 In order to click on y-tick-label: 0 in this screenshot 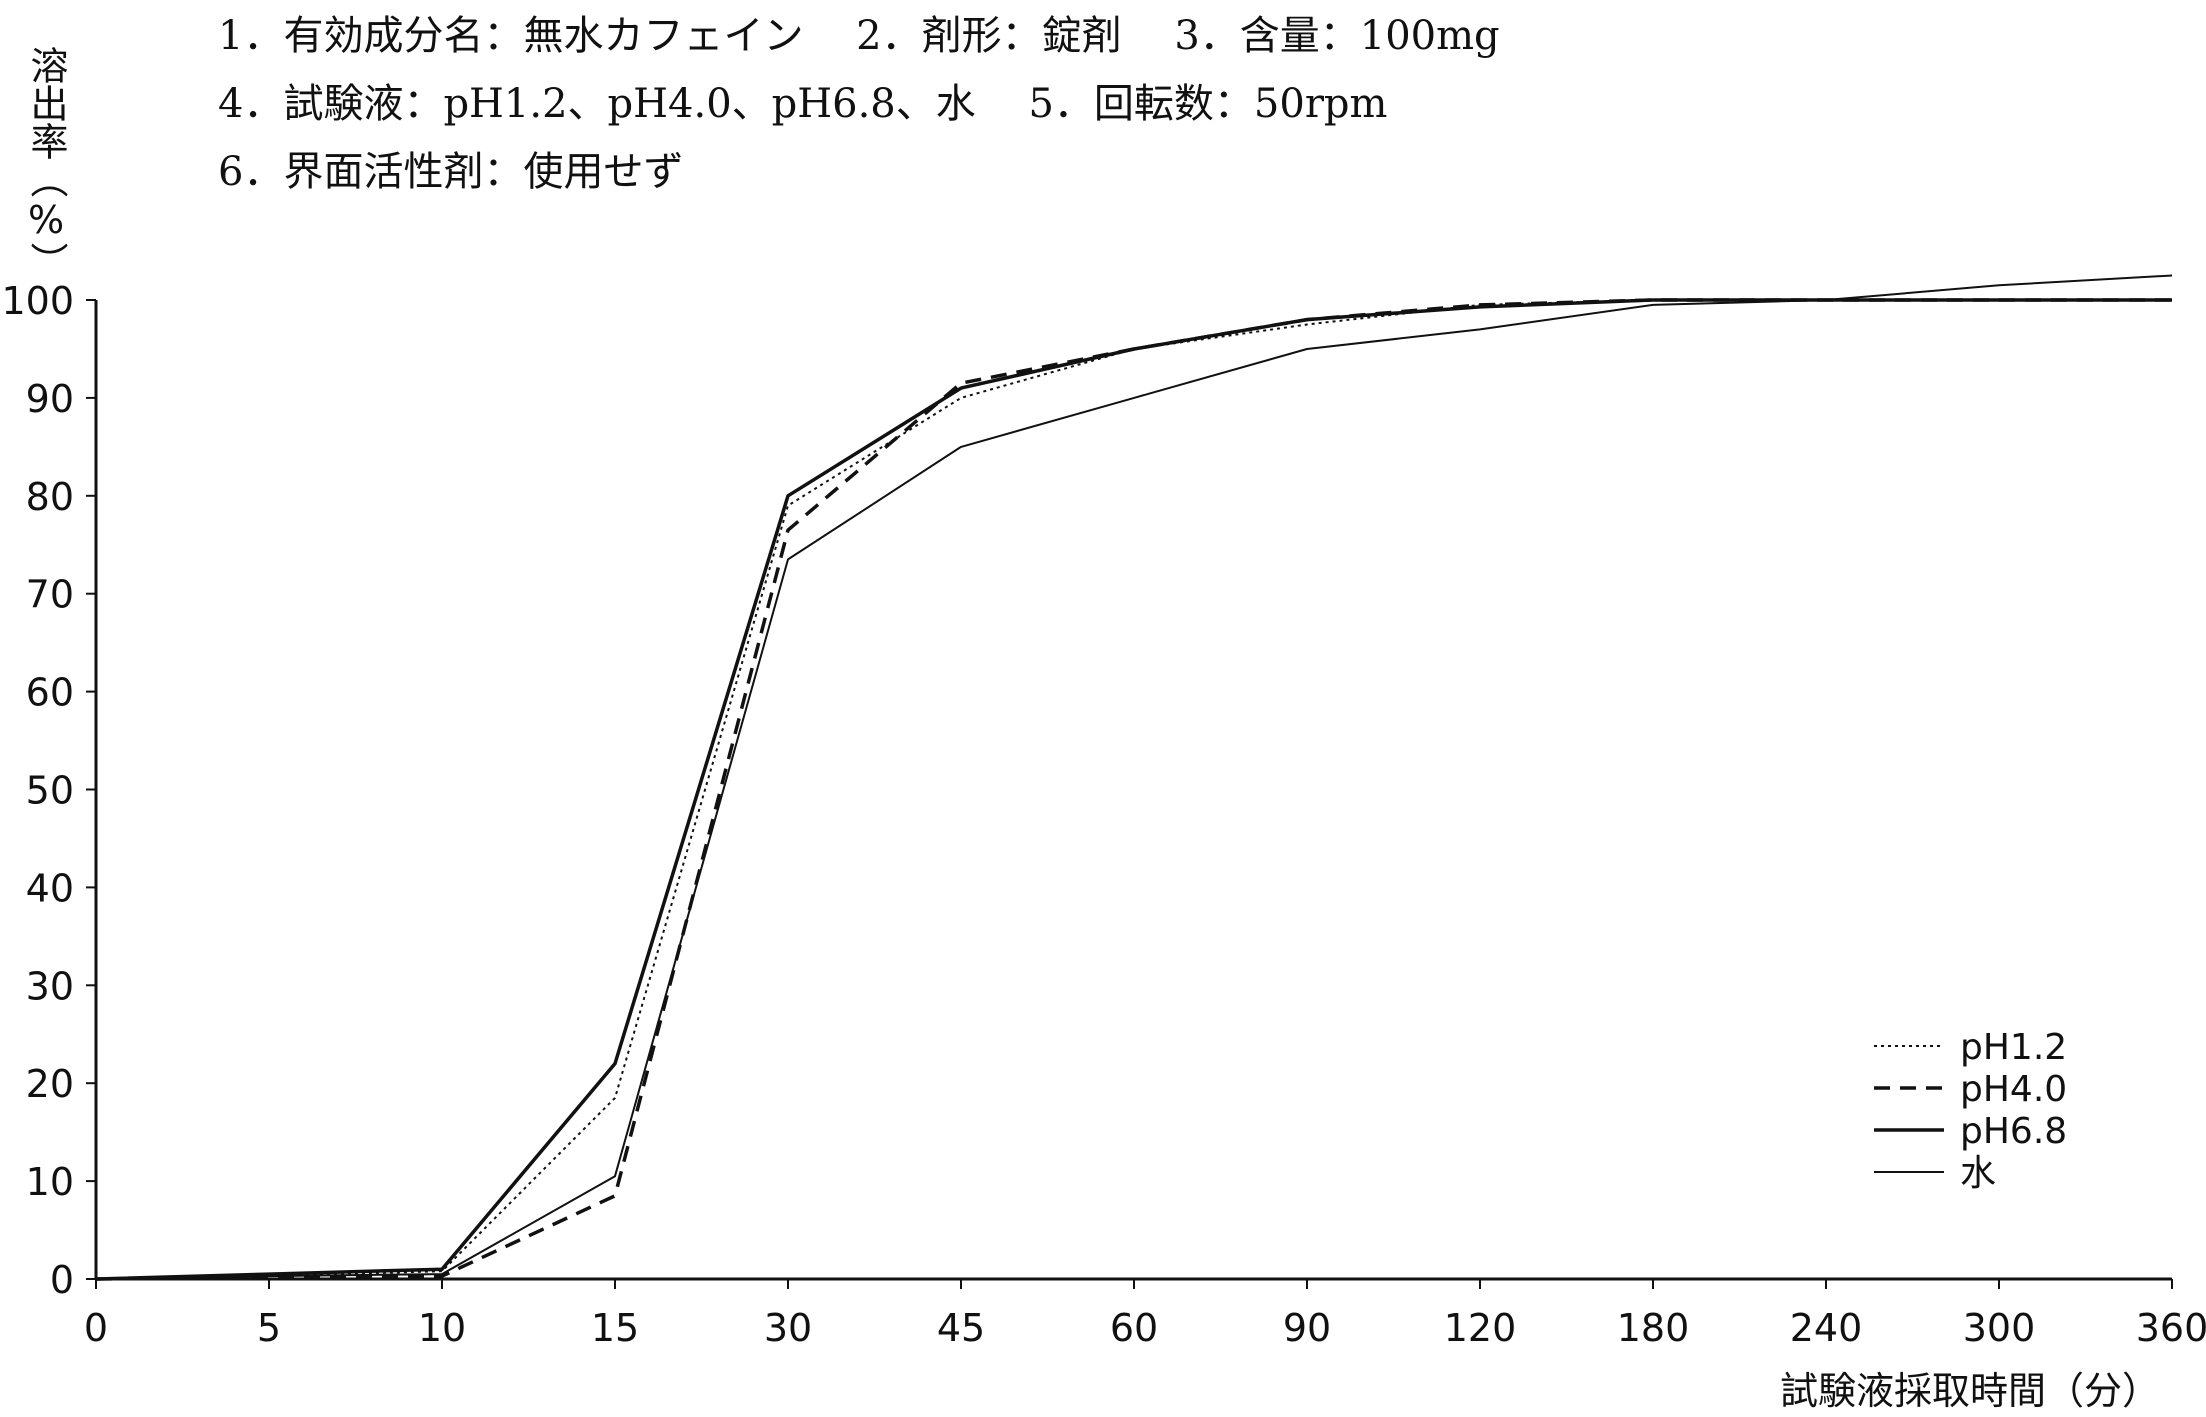, I will do `click(62, 1280)`.